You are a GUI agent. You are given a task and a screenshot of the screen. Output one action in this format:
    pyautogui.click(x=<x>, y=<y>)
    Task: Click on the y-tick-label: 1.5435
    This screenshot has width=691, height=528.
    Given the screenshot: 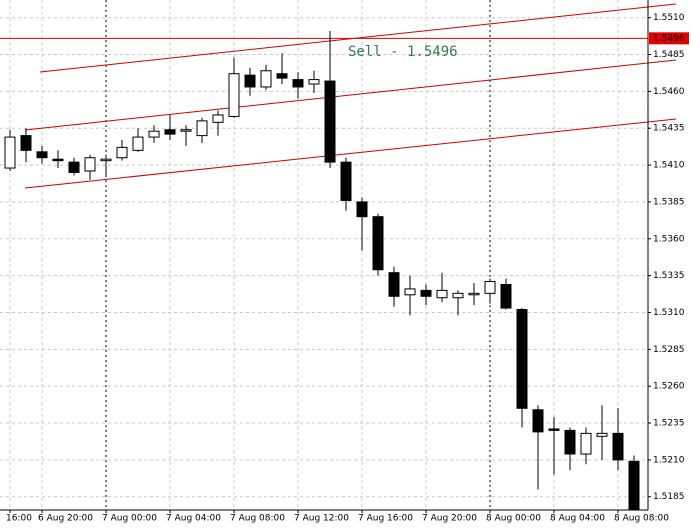 What is the action you would take?
    pyautogui.click(x=669, y=129)
    